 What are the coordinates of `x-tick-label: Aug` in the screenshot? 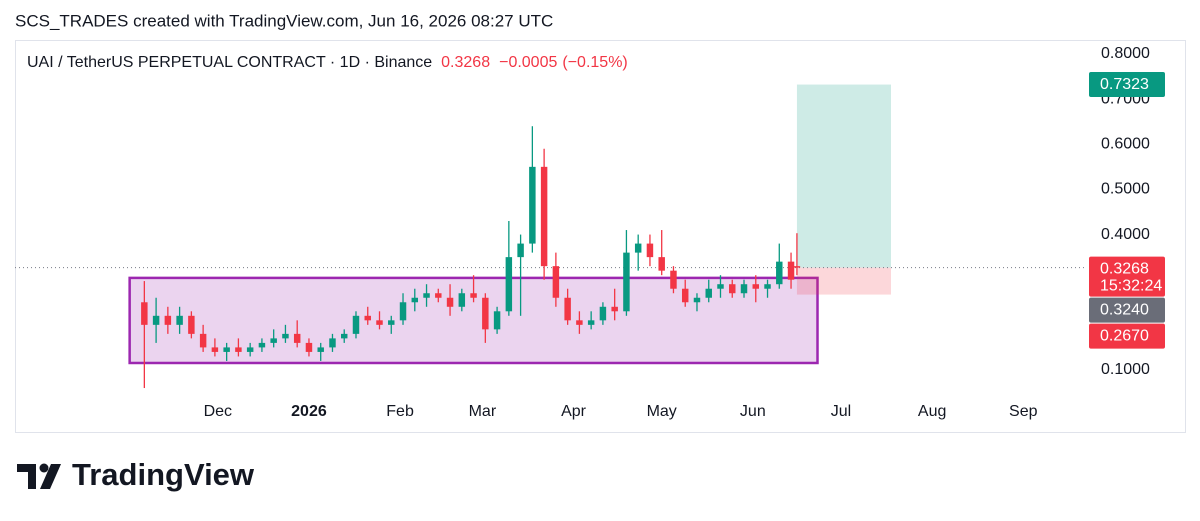 It's located at (932, 411).